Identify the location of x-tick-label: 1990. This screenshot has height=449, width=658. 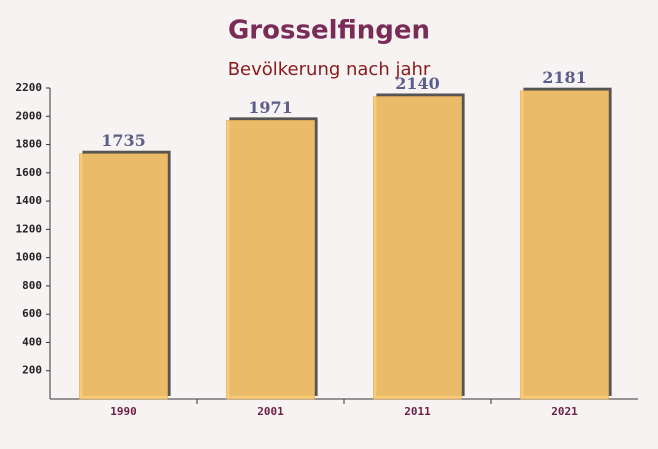
(123, 411).